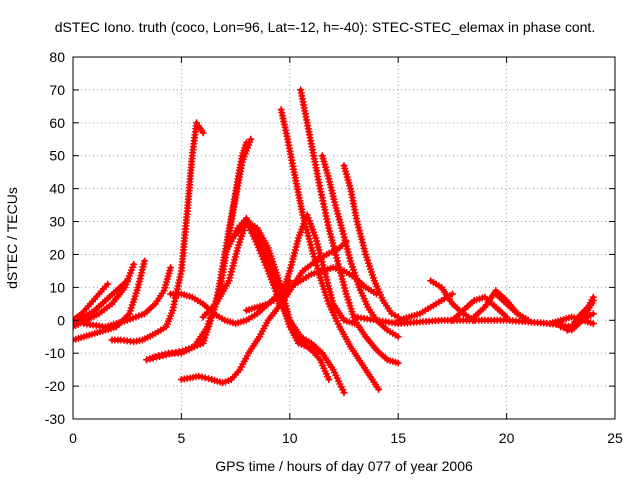 Image resolution: width=640 pixels, height=480 pixels. Describe the element at coordinates (57, 222) in the screenshot. I see `y-tick-label: 30` at that location.